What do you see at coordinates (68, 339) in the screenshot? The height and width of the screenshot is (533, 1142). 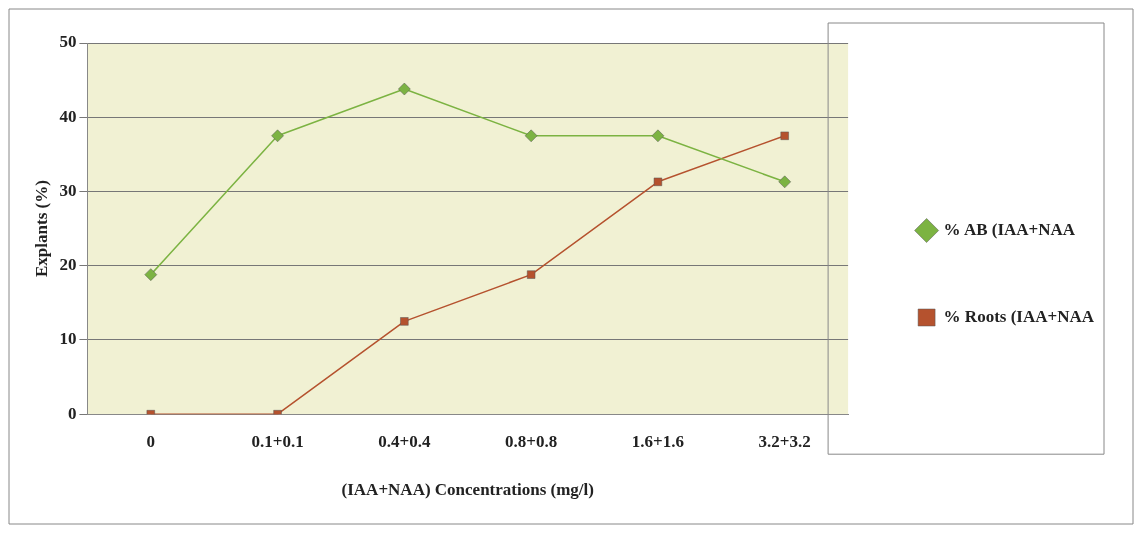 I see `y-tick-label: 10` at bounding box center [68, 339].